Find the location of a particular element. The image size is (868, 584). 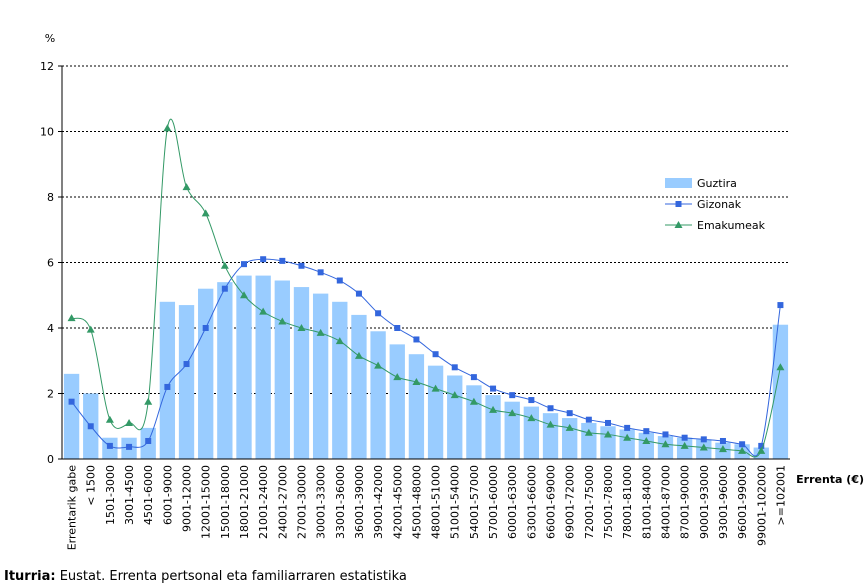

x-tick-label: Errentarik gabe is located at coordinates (72, 508).